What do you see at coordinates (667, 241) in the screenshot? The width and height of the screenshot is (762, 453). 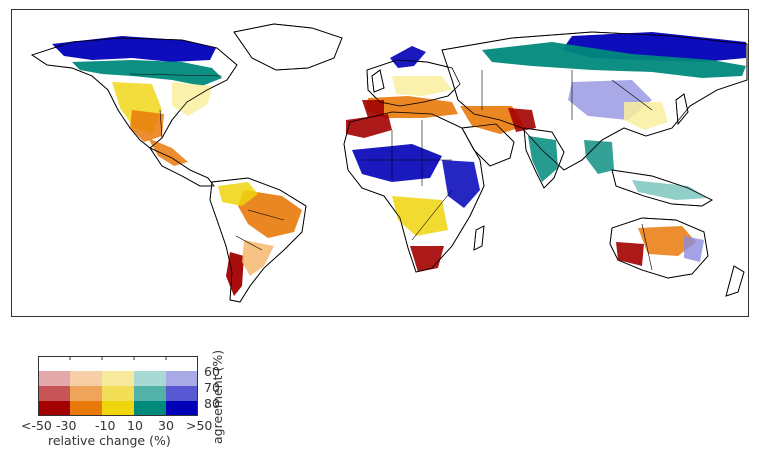 I see `australia-inland-shading` at bounding box center [667, 241].